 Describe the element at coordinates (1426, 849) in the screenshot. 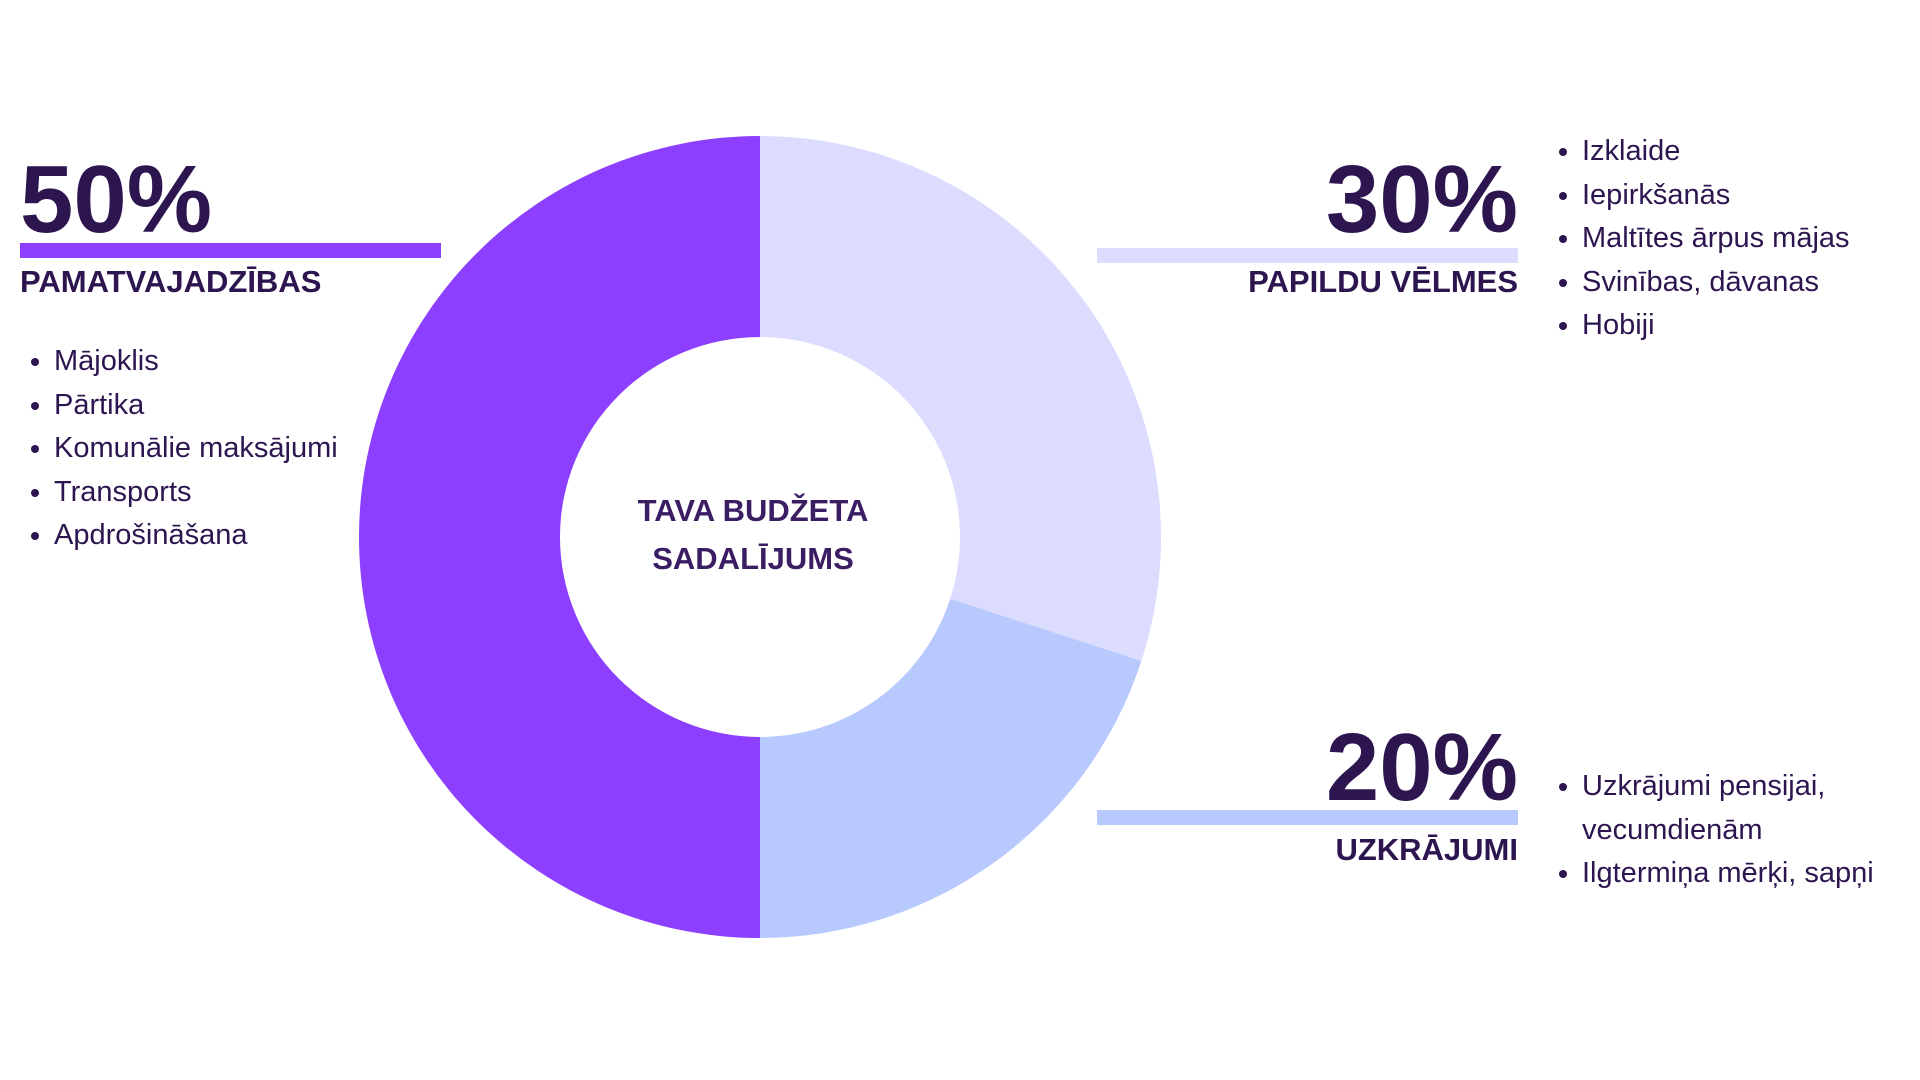

I see `category-label: UZKRĀJUMI` at that location.